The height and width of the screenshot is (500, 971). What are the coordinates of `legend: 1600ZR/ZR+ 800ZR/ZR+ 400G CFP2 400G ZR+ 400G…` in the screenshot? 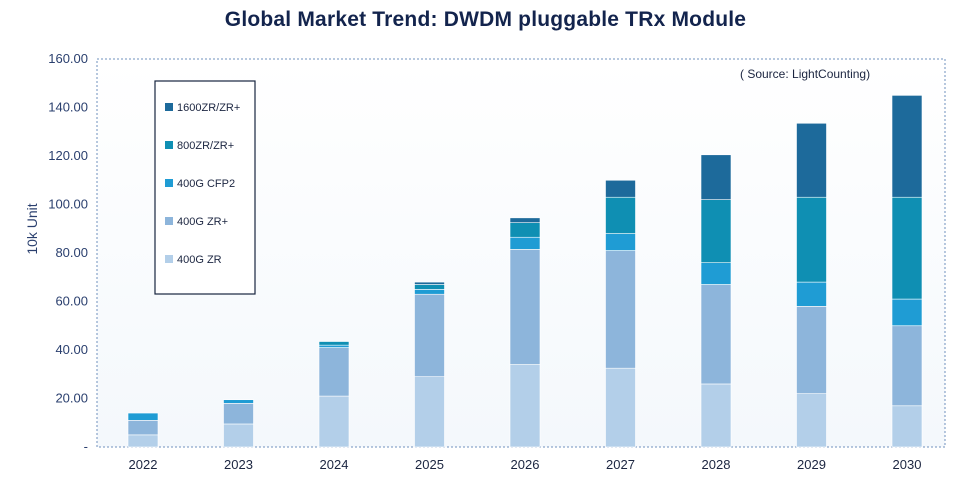 It's located at (205, 187).